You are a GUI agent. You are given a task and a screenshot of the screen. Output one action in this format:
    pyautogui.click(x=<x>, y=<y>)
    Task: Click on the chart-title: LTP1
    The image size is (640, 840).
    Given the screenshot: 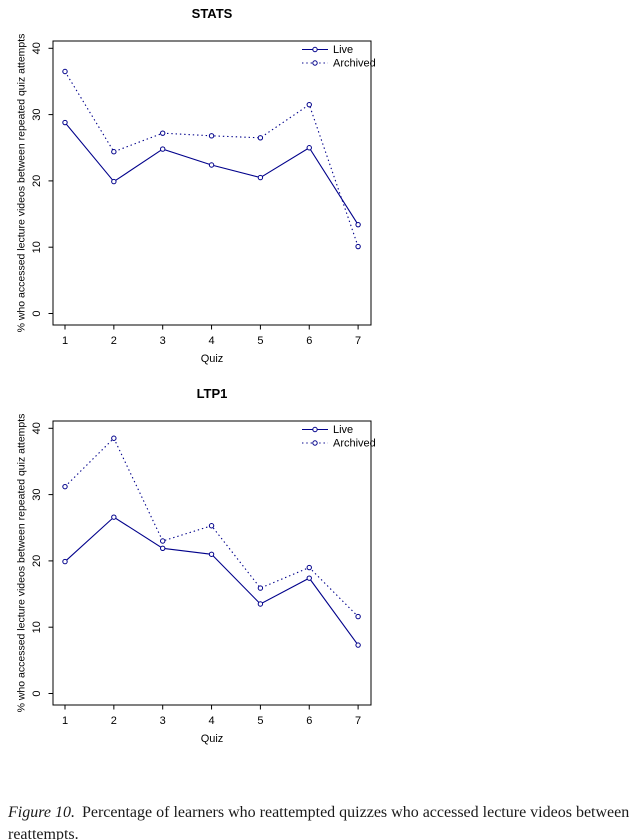 What is the action you would take?
    pyautogui.click(x=212, y=393)
    